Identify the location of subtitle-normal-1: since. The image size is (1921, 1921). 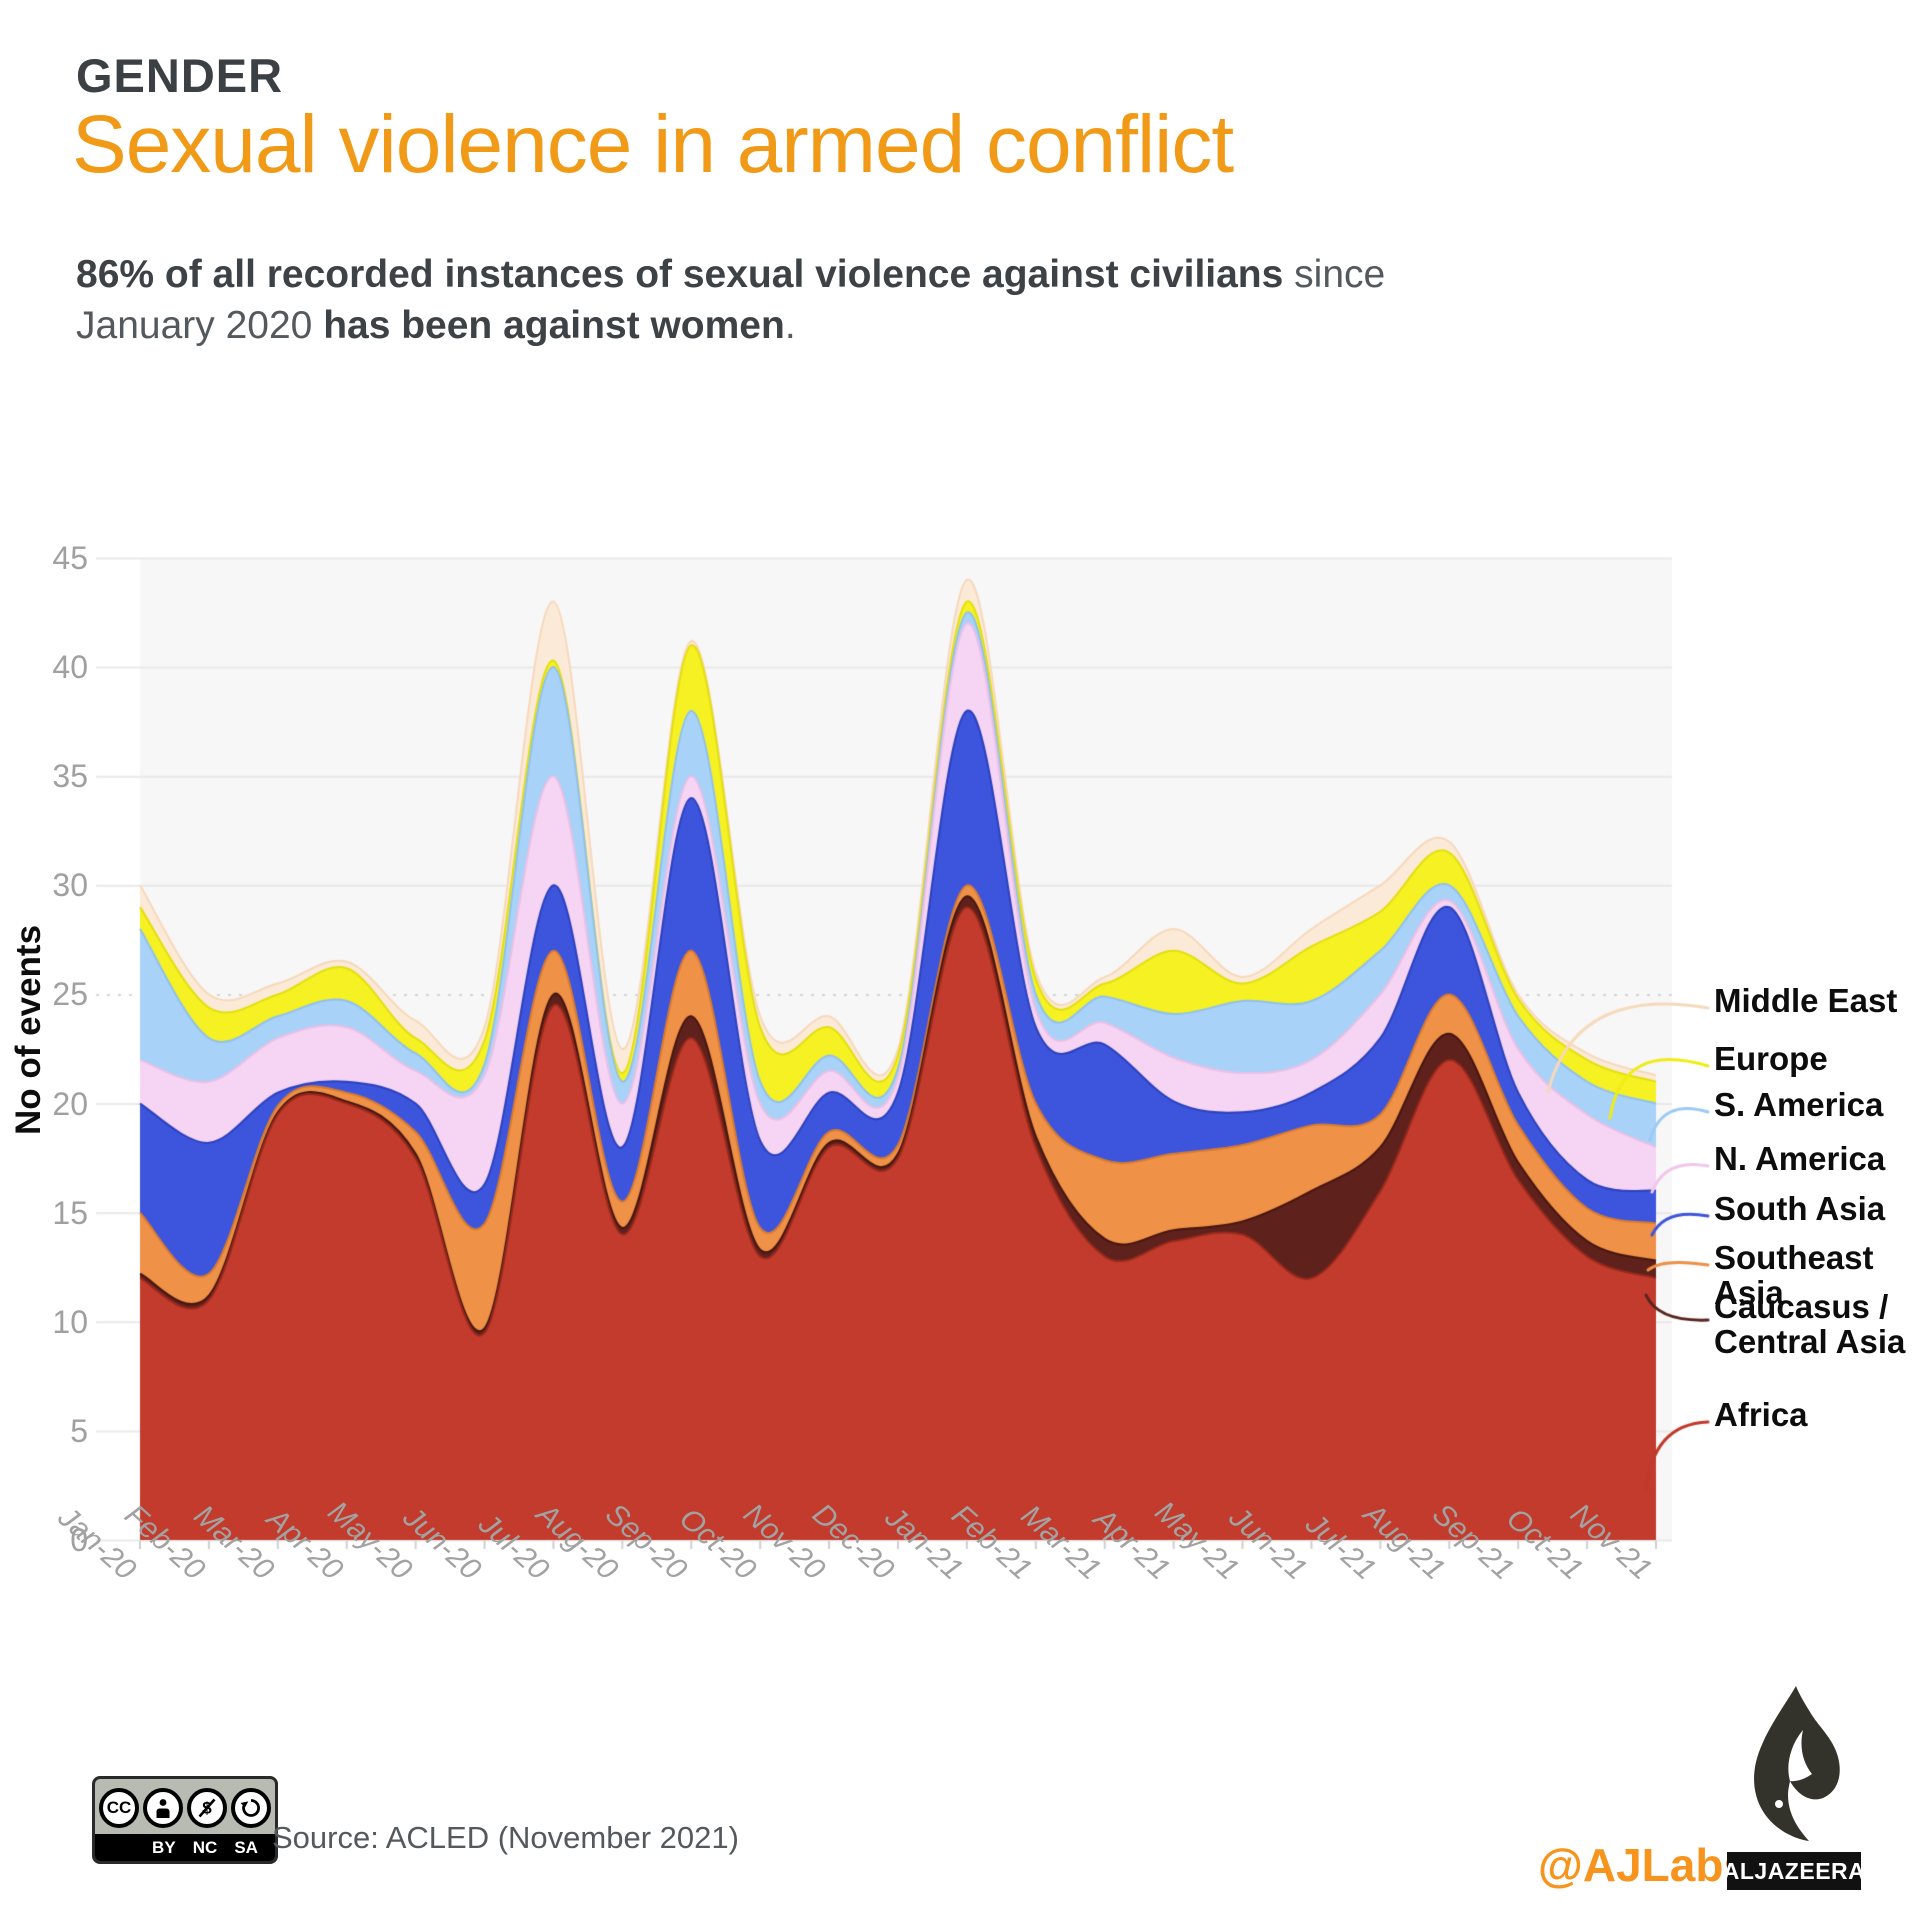
(1334, 274).